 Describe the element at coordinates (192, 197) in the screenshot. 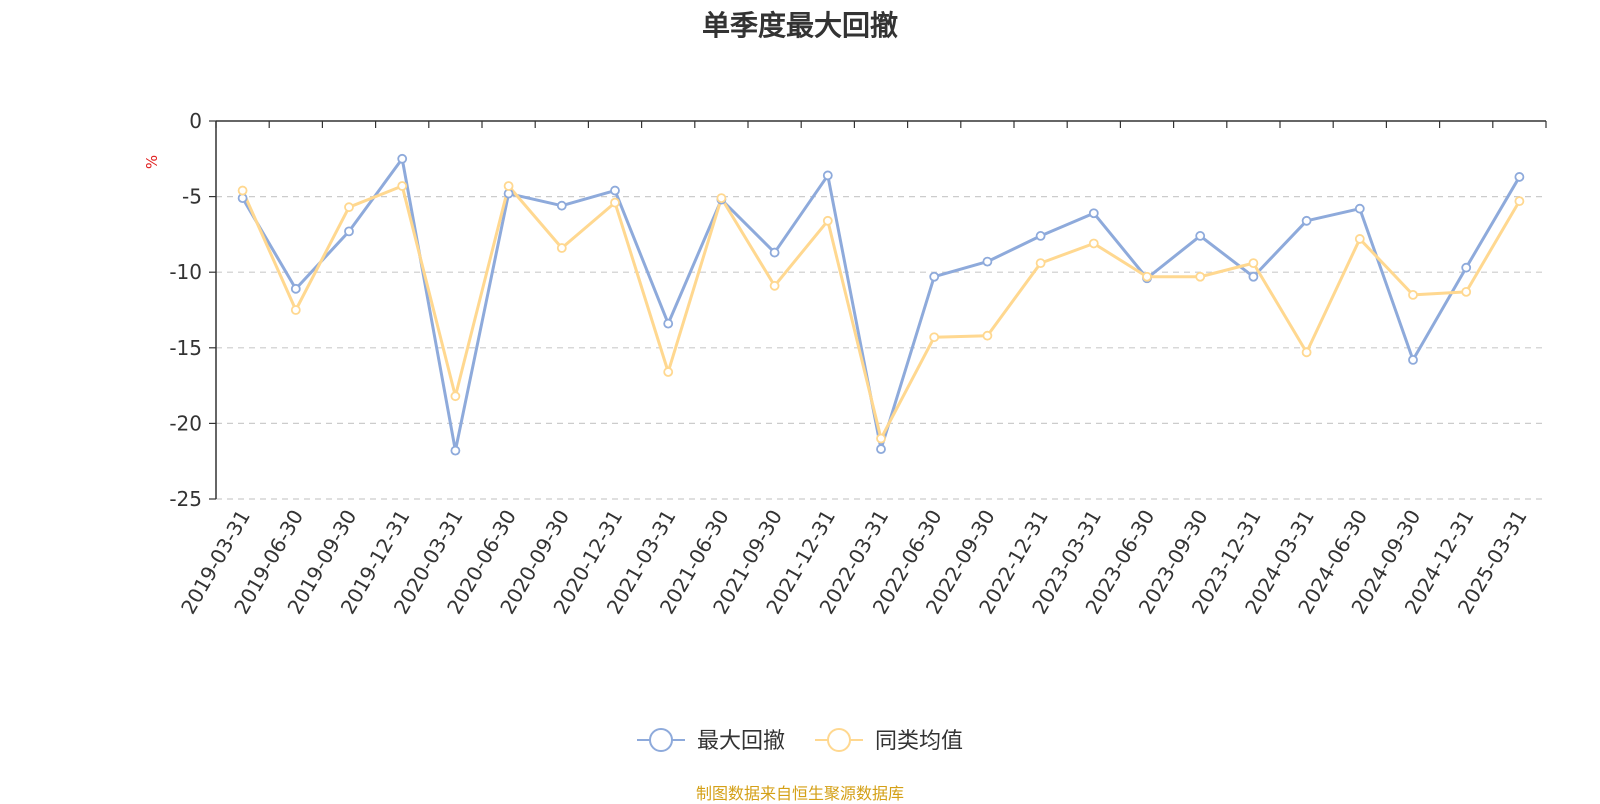

I see `y-tick-label: -5` at that location.